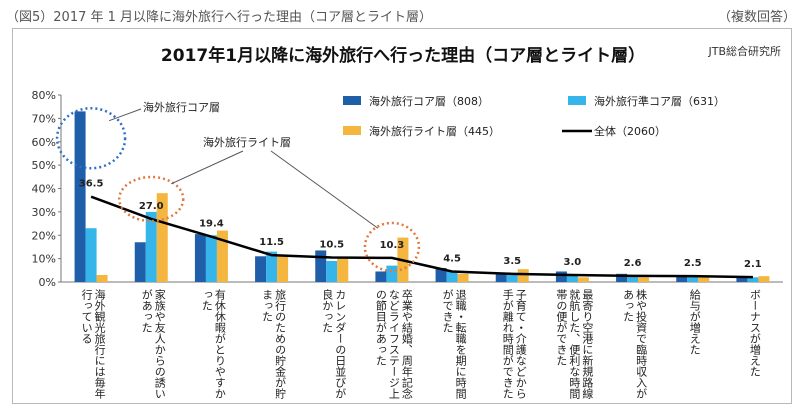  Describe the element at coordinates (694, 321) in the screenshot. I see `category-label: 給与が増えた` at that location.